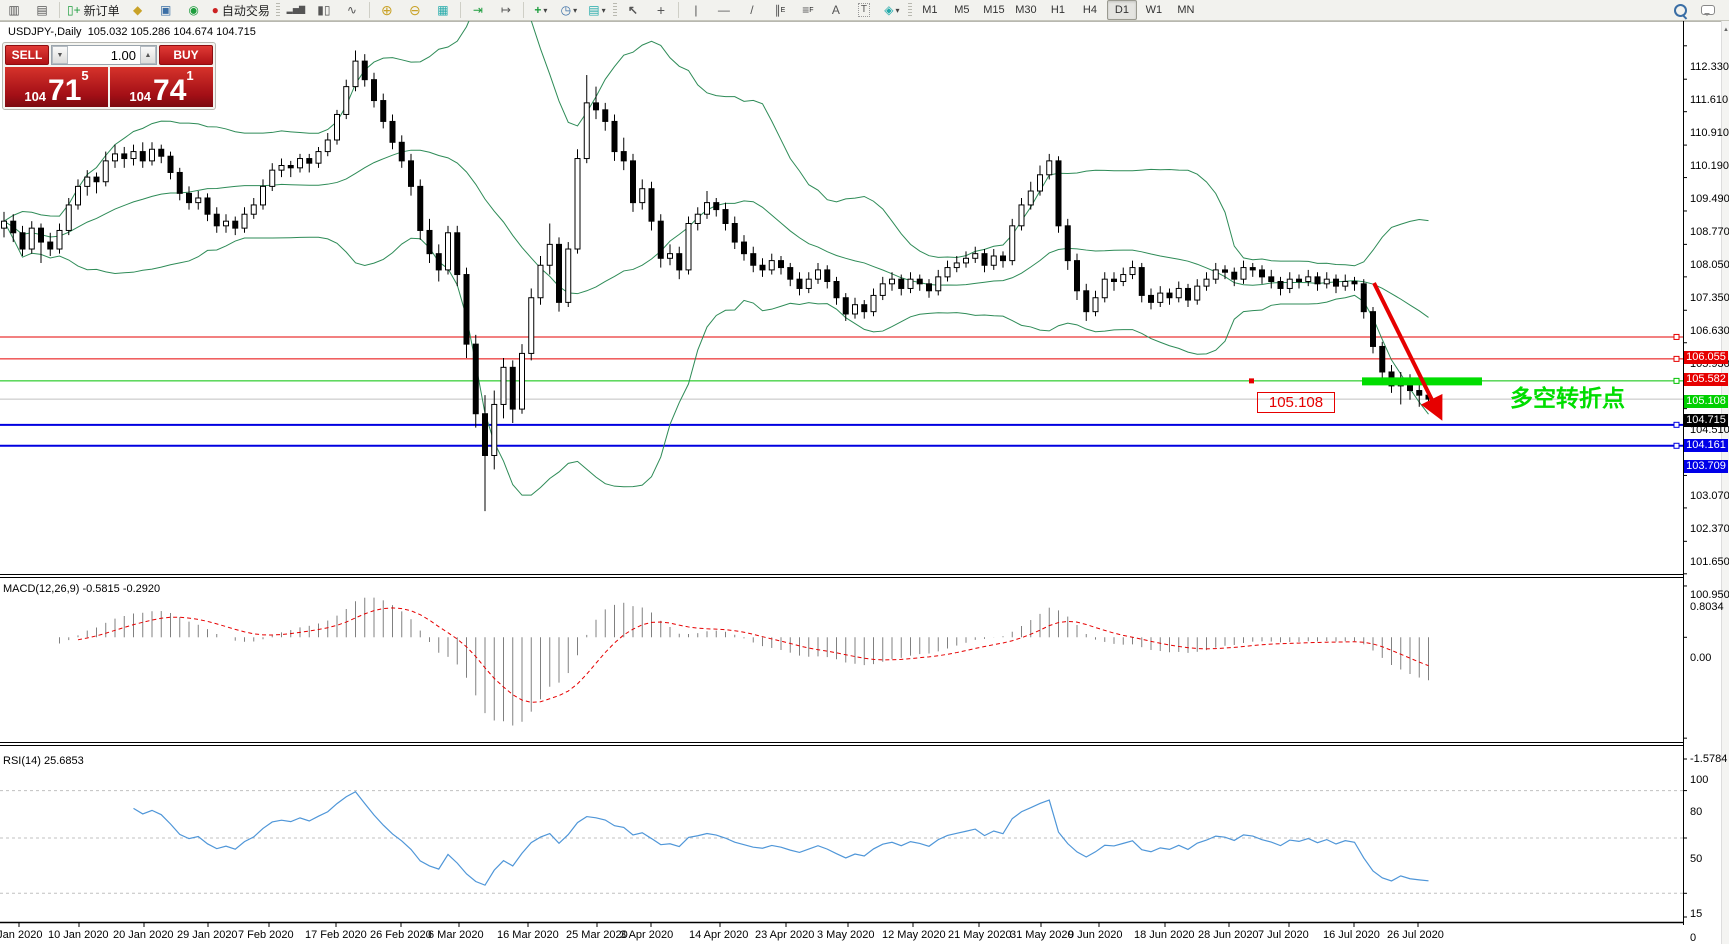 This screenshot has width=1729, height=944. Describe the element at coordinates (930, 10) in the screenshot. I see `timeframe-m1: M1` at that location.